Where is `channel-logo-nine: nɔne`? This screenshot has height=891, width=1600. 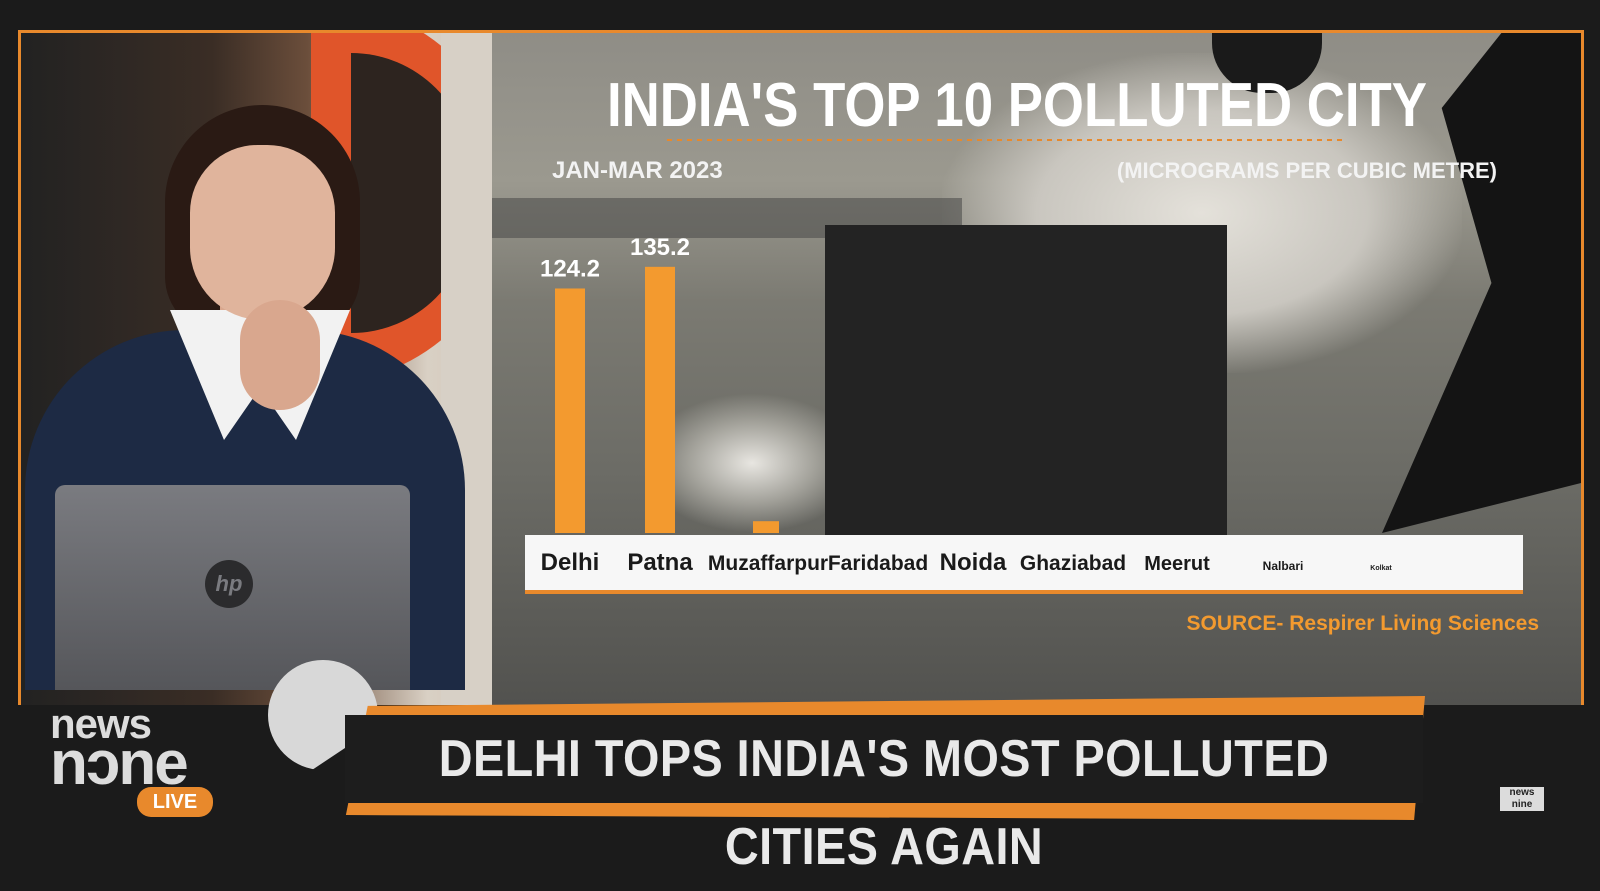 channel-logo-nine: nɔne is located at coordinates (119, 763).